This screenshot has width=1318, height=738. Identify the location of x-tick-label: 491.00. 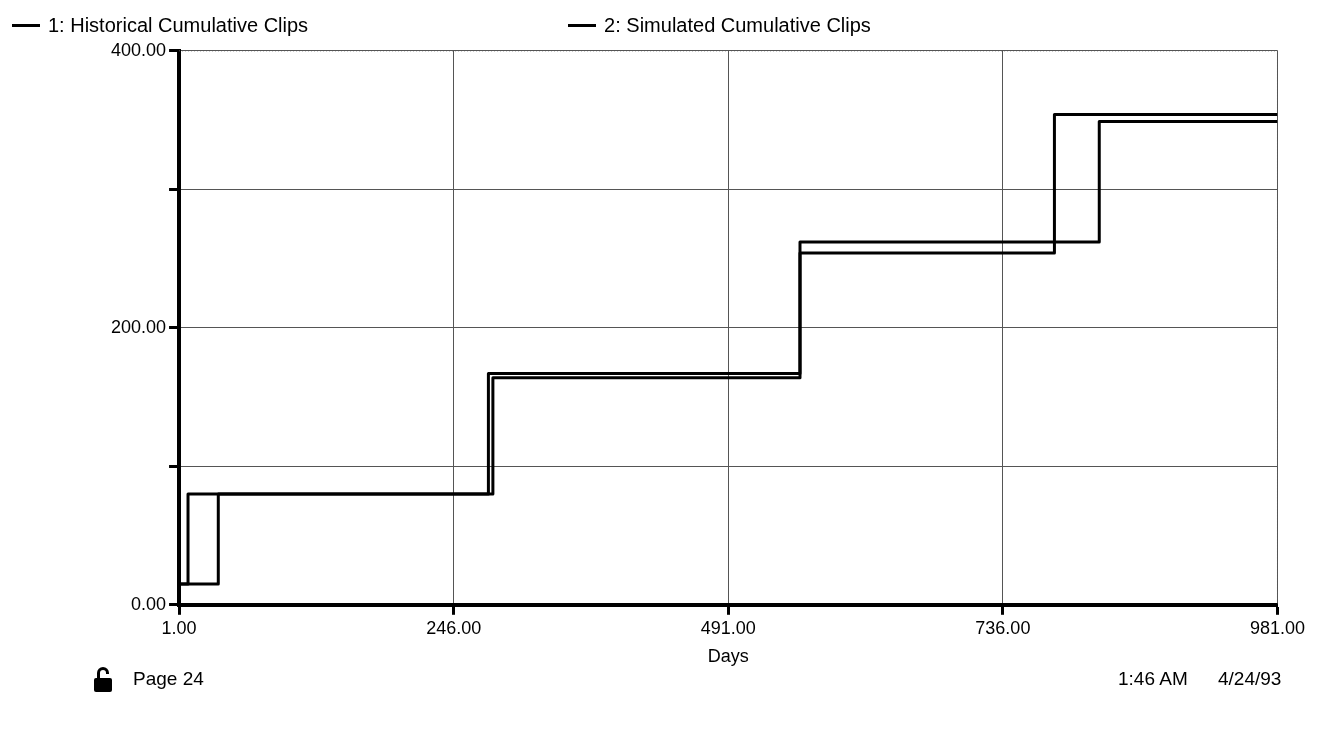
(728, 627).